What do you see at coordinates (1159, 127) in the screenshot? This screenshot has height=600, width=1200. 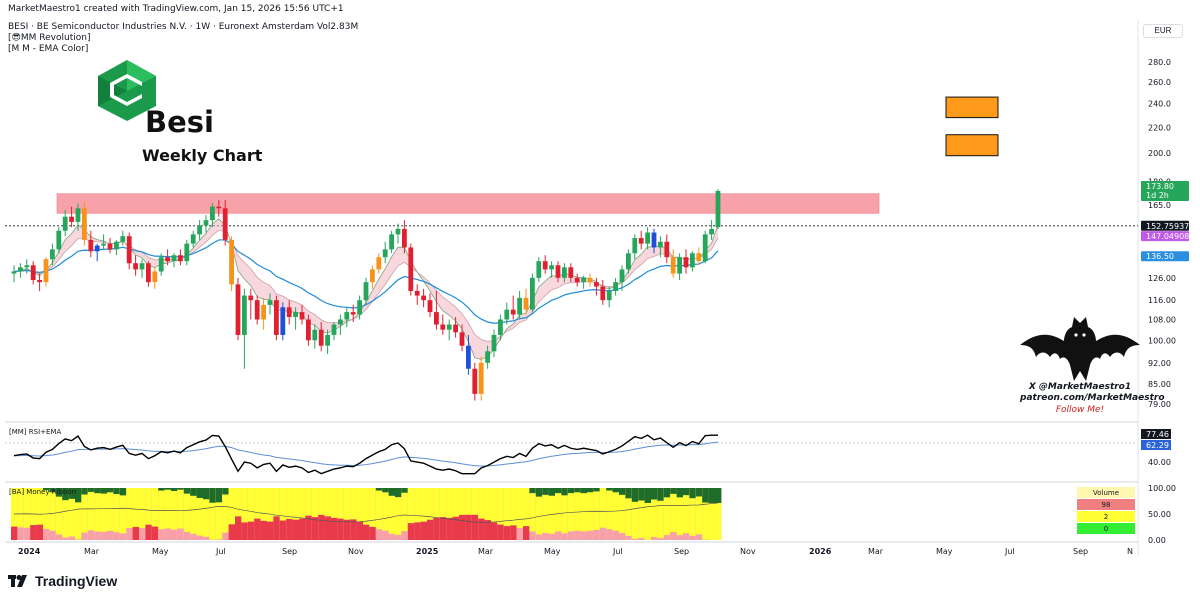 I see `y-tick-label: 220.0` at bounding box center [1159, 127].